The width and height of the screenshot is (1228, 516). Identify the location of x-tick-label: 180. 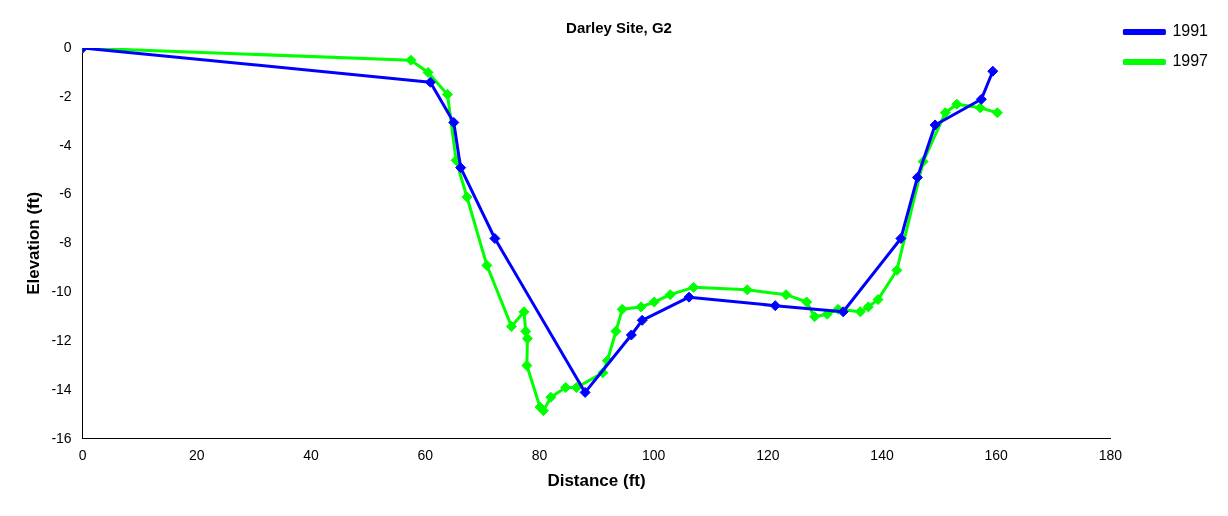
(1110, 455).